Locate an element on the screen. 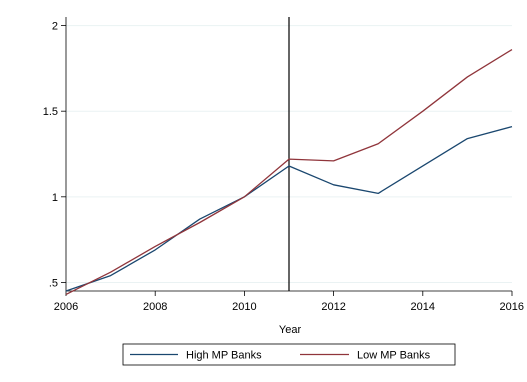 The height and width of the screenshot is (382, 527). legend-label-high-mp-banks: High MP Banks is located at coordinates (224, 356).